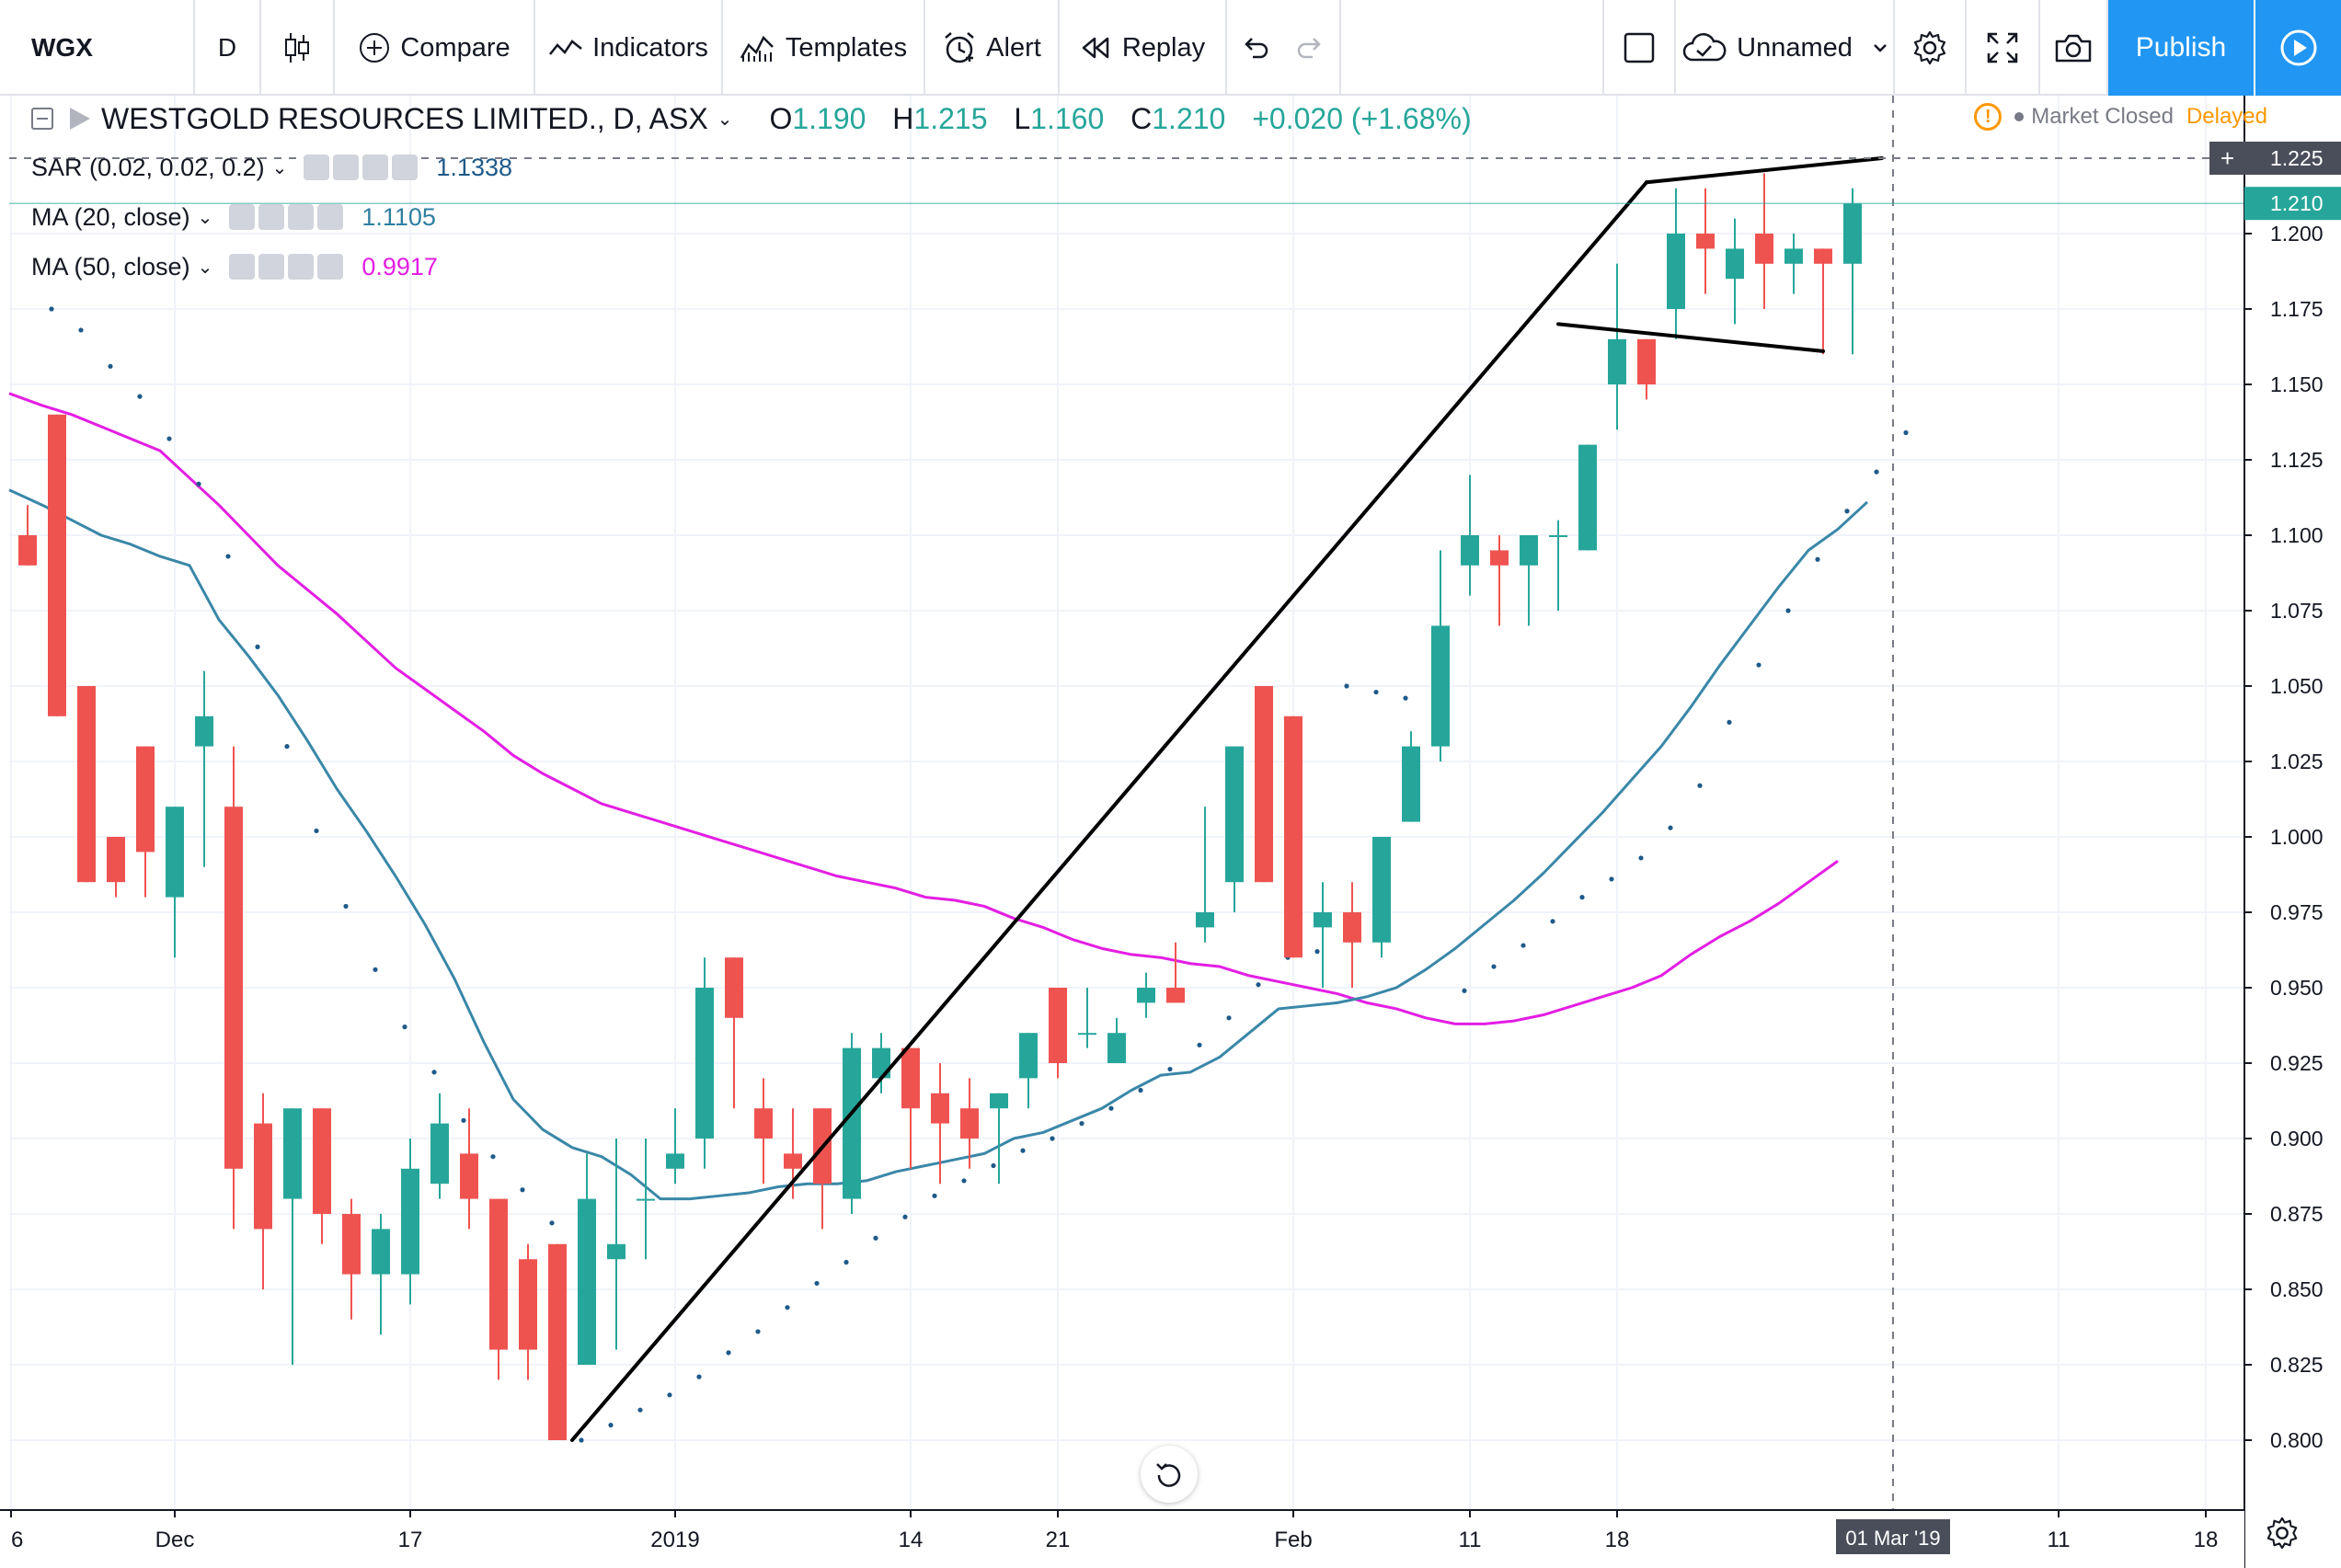  Describe the element at coordinates (629, 48) in the screenshot. I see `indicators-button: Indicators` at that location.